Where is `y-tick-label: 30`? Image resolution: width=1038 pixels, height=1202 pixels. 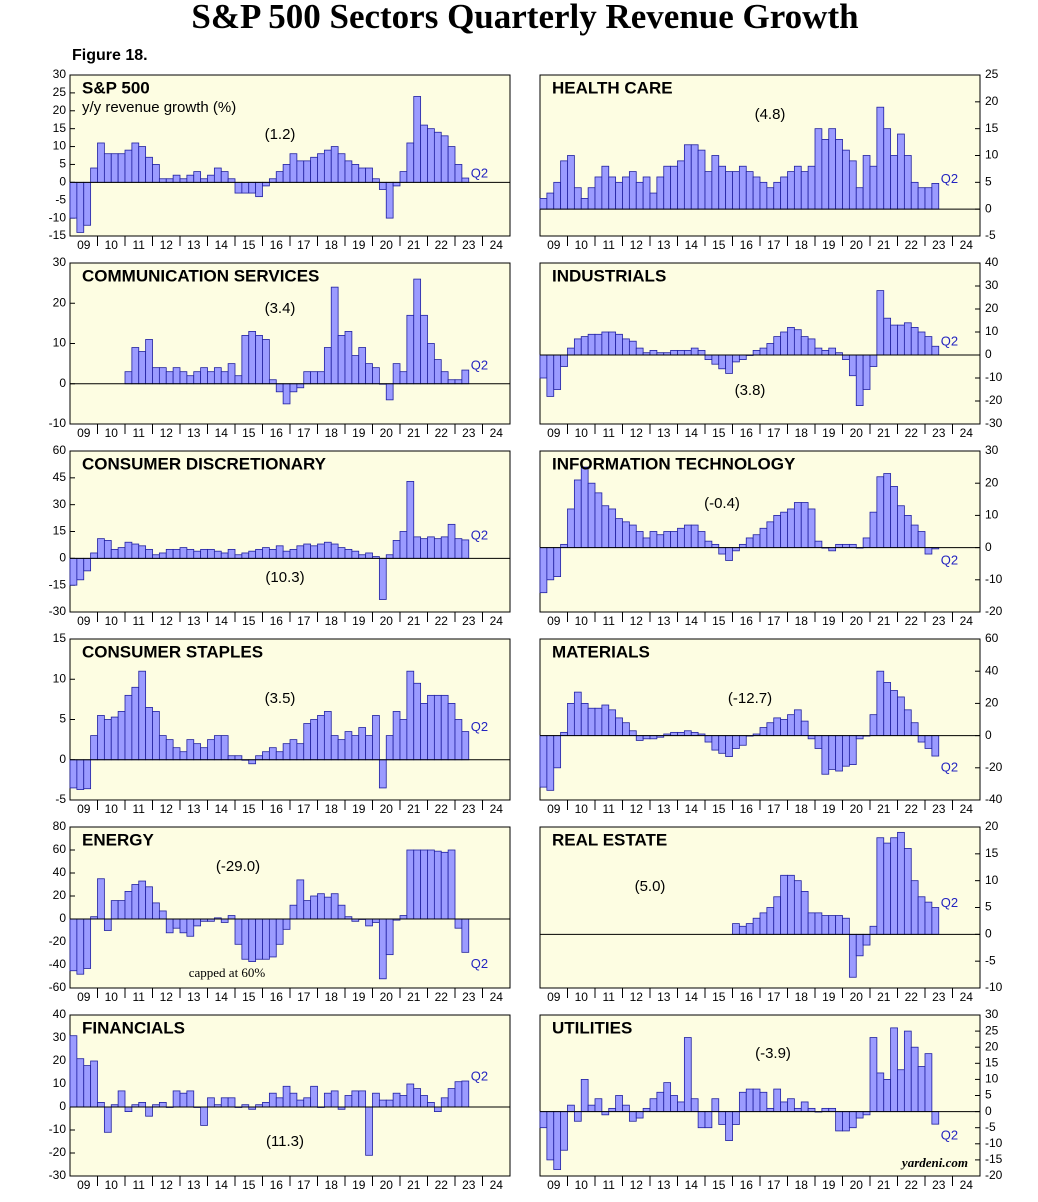
y-tick-label: 30 is located at coordinates (992, 285).